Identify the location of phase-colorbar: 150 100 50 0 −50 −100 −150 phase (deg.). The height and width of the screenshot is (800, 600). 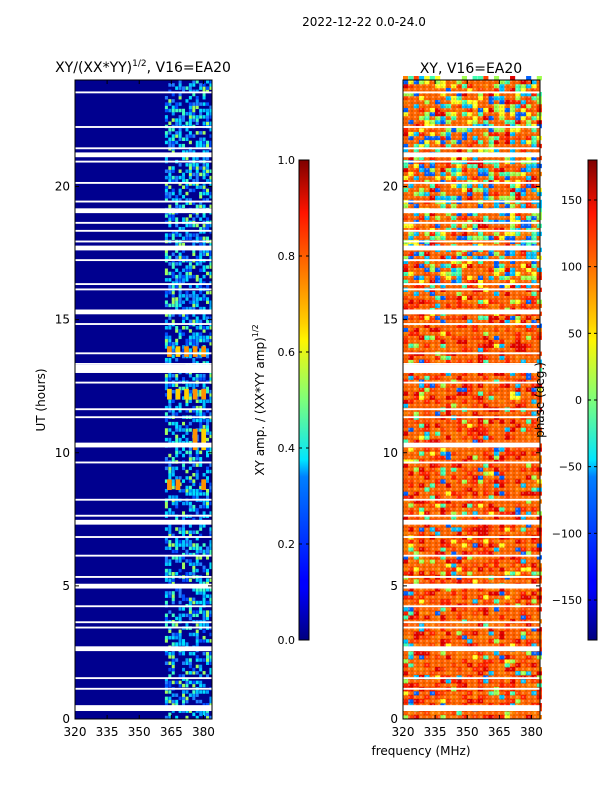
(565, 400).